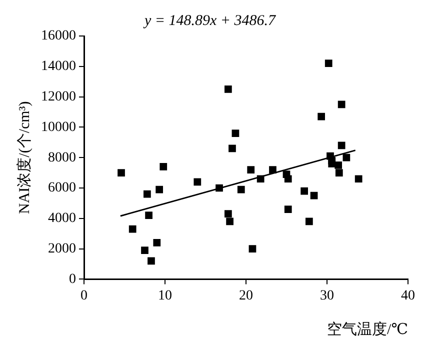 This screenshot has height=351, width=436. What do you see at coordinates (62, 158) in the screenshot?
I see `y-tick-label: 8000` at bounding box center [62, 158].